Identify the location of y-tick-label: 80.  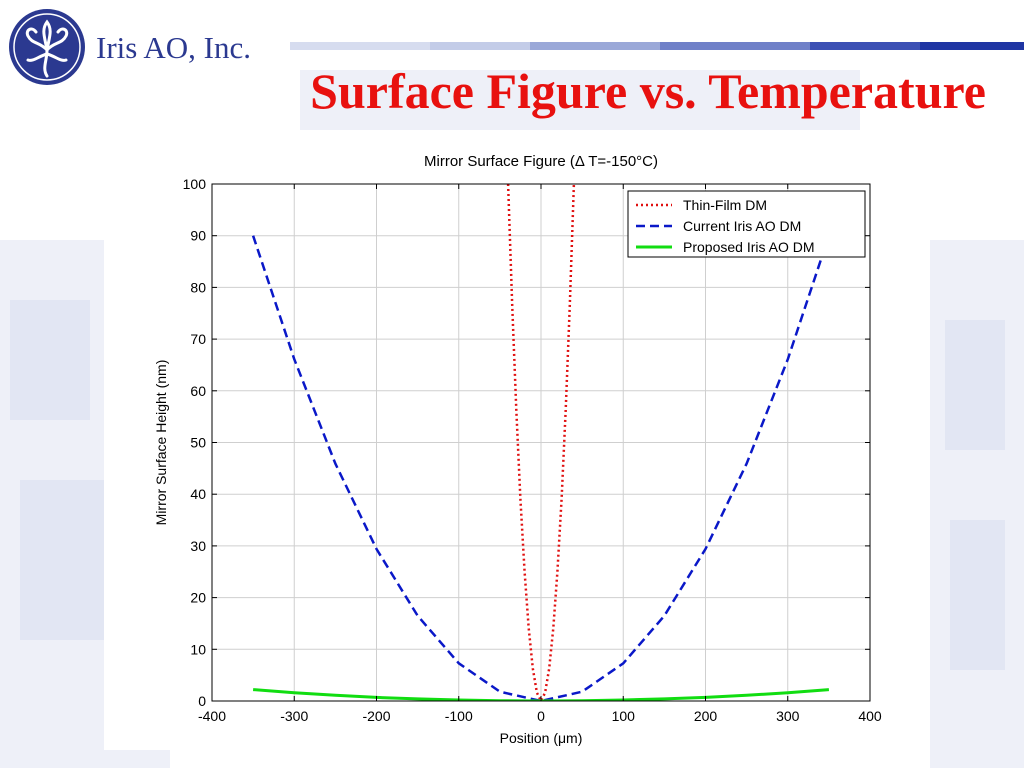
(198, 287).